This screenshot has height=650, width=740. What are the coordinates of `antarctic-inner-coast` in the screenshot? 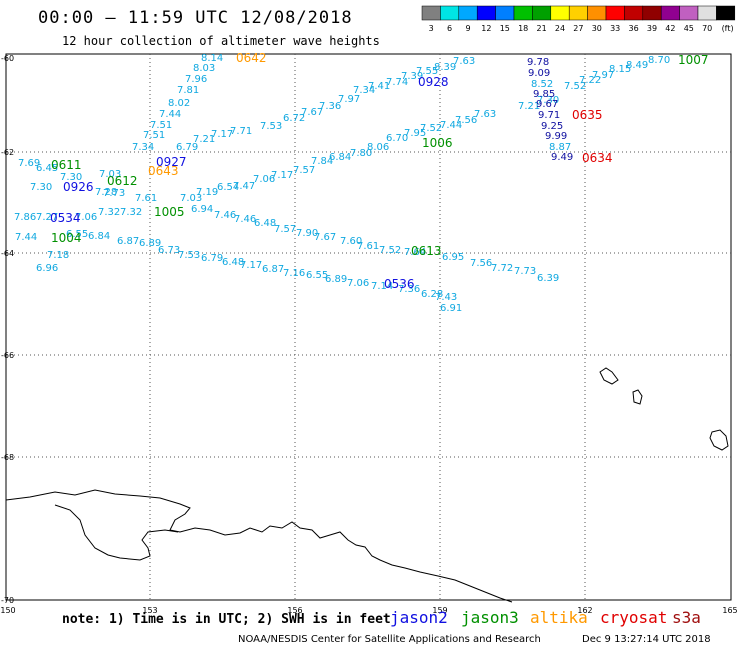 It's located at (116, 532).